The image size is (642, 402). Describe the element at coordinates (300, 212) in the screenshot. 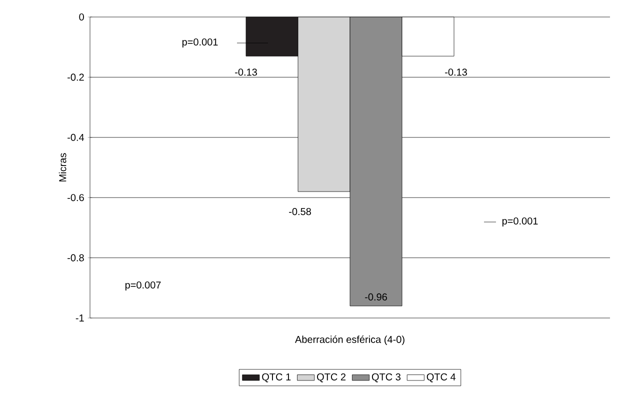

I see `data-label: -0.58` at that location.